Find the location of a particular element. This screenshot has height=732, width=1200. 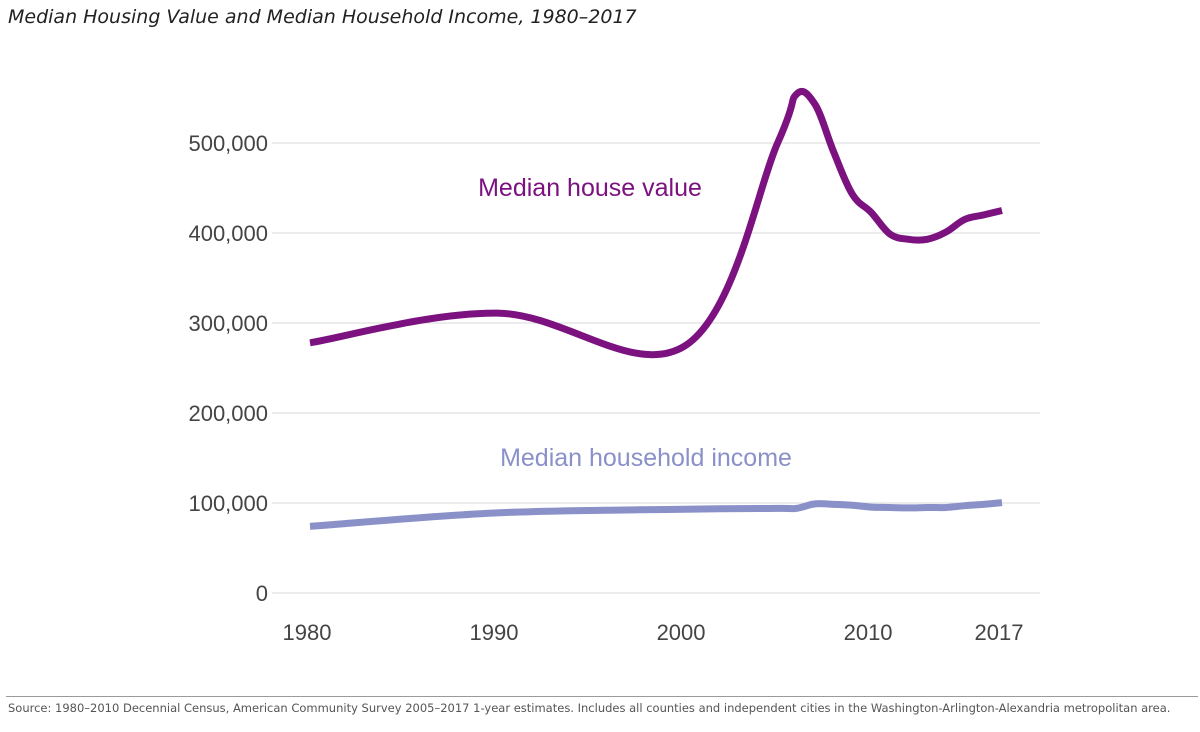

y-tick-label: 500,000 is located at coordinates (228, 143).